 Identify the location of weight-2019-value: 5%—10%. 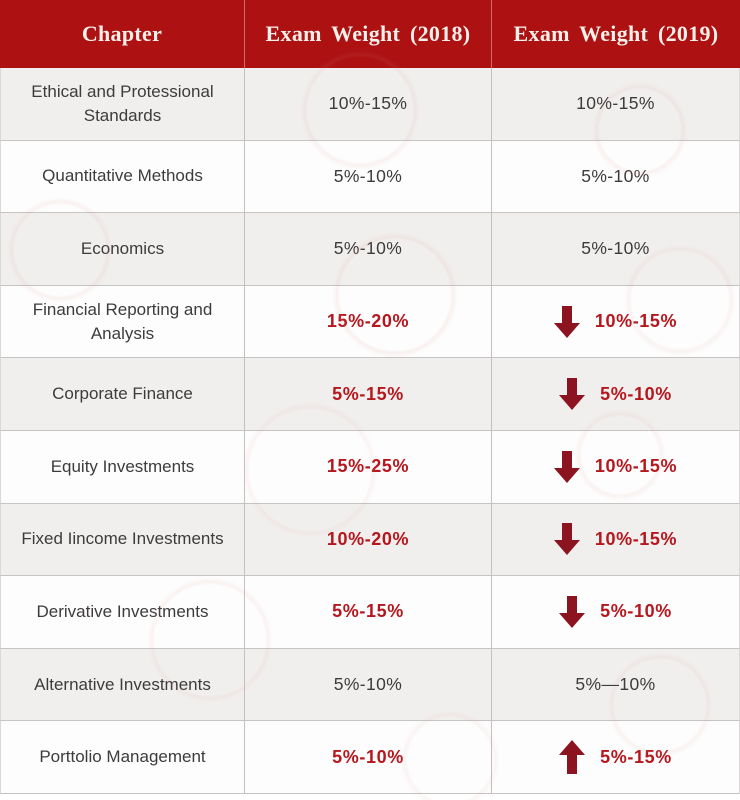
(615, 684).